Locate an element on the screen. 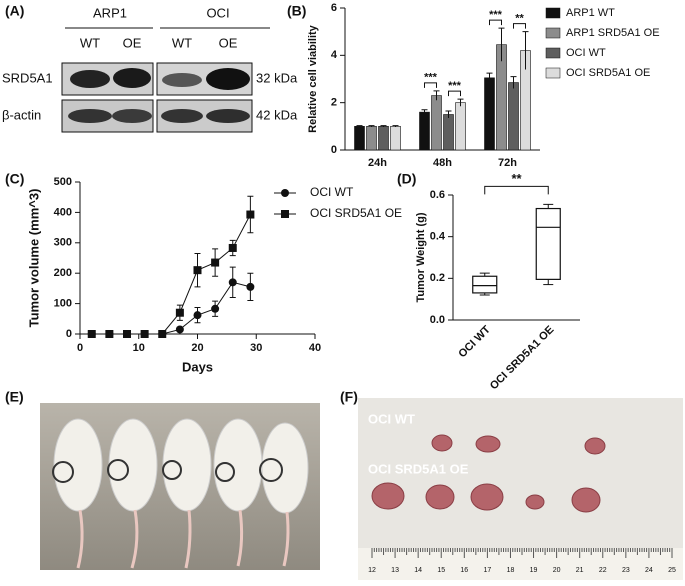  x-tick-label: 40 is located at coordinates (315, 348).